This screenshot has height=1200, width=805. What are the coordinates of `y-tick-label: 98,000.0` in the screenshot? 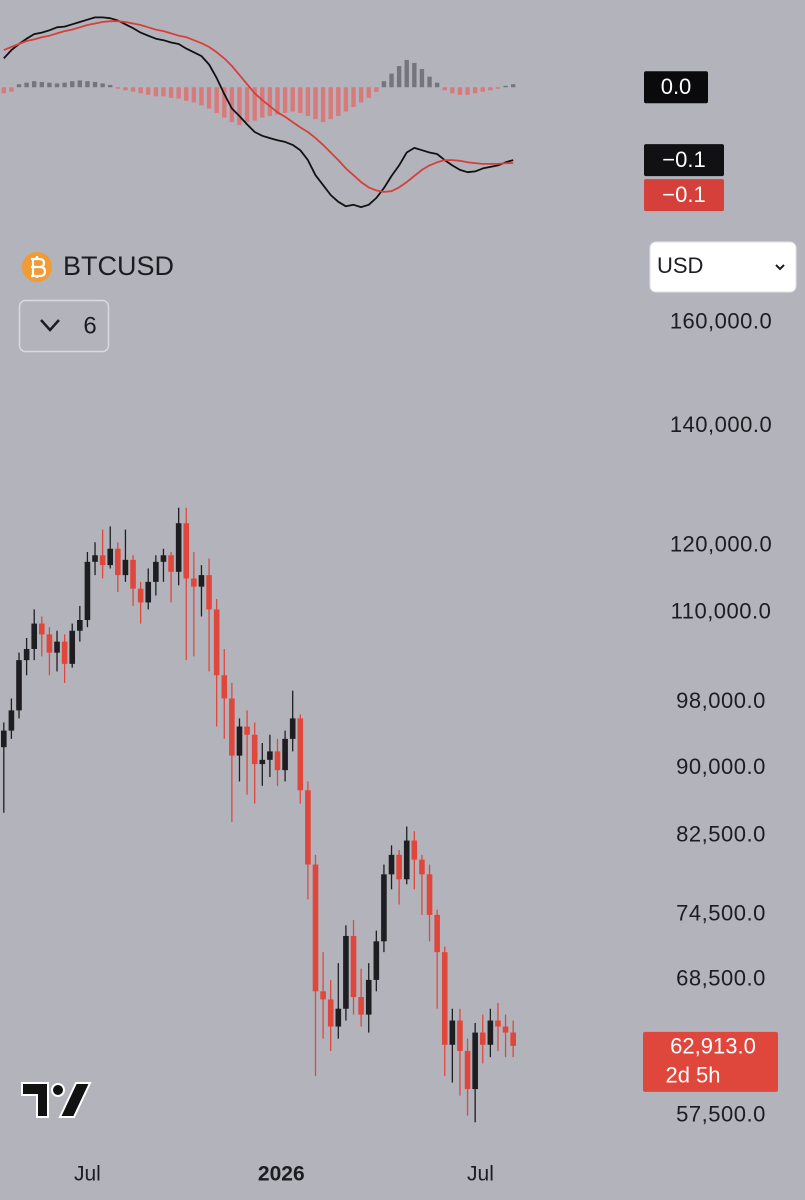 It's located at (721, 700).